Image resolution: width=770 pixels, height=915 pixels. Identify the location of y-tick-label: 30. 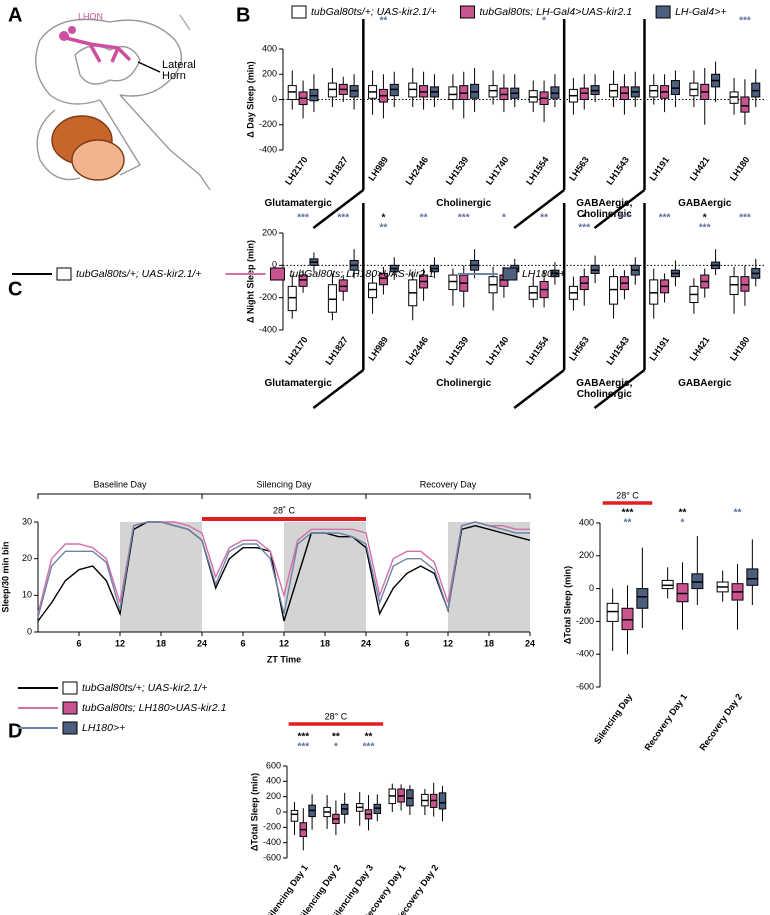
(27, 521).